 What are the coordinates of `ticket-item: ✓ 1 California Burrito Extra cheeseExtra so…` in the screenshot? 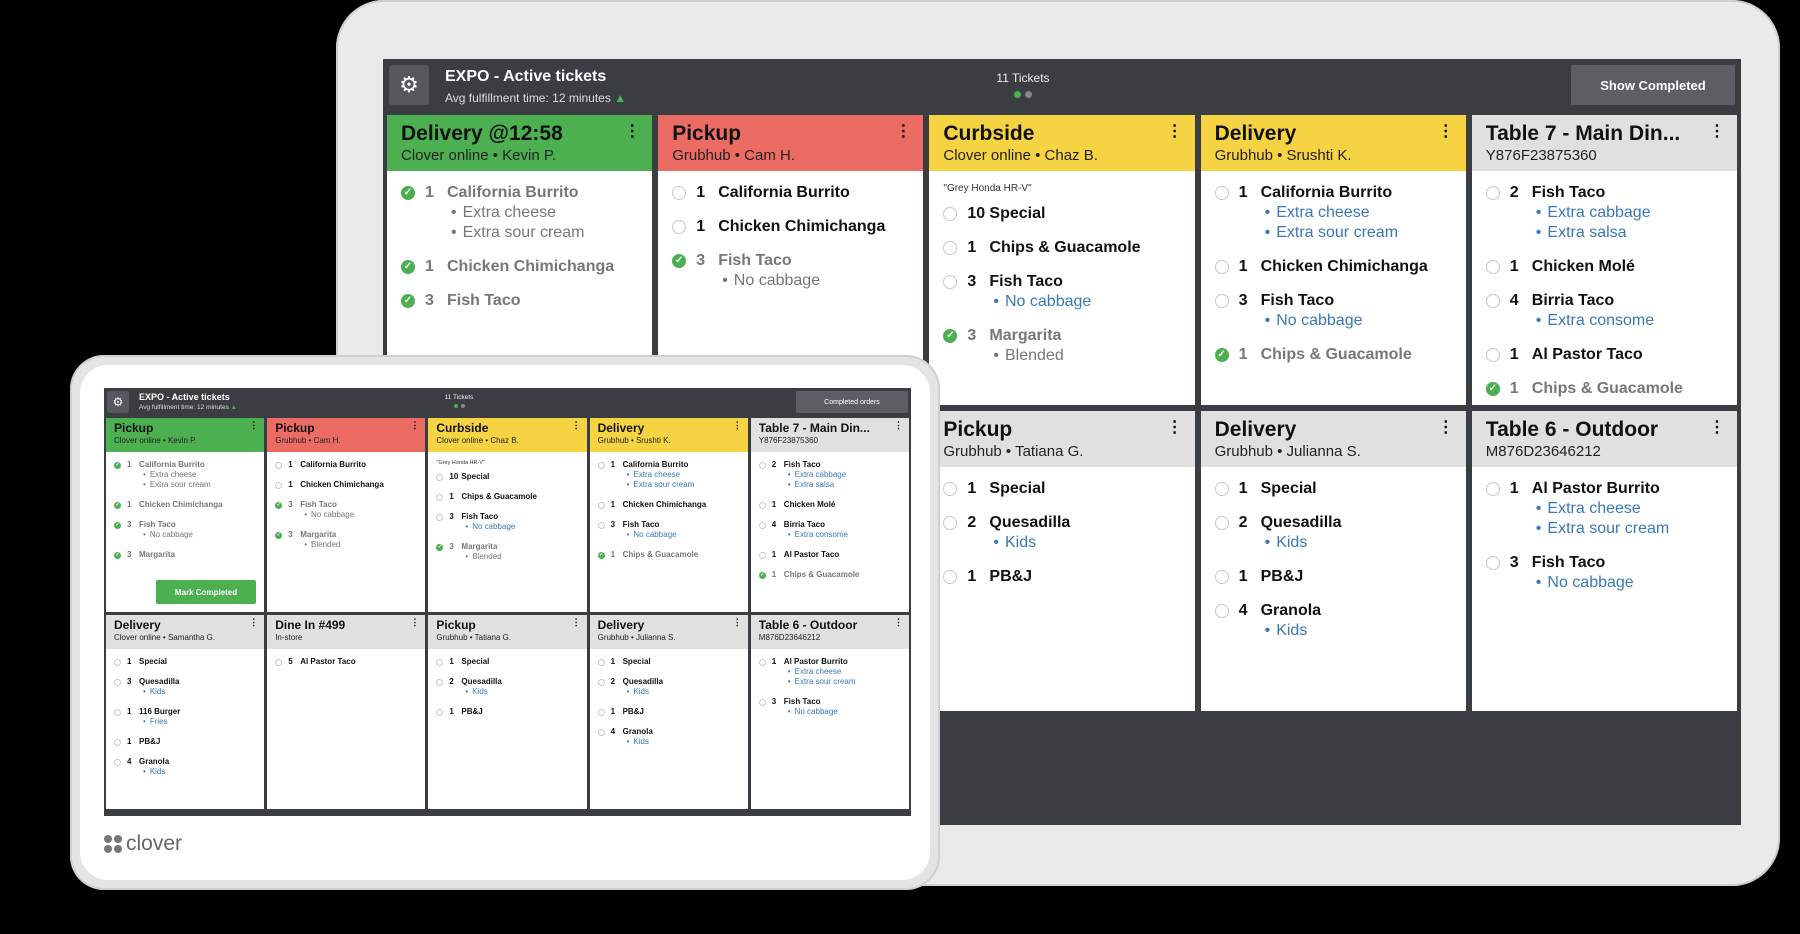 It's located at (519, 213).